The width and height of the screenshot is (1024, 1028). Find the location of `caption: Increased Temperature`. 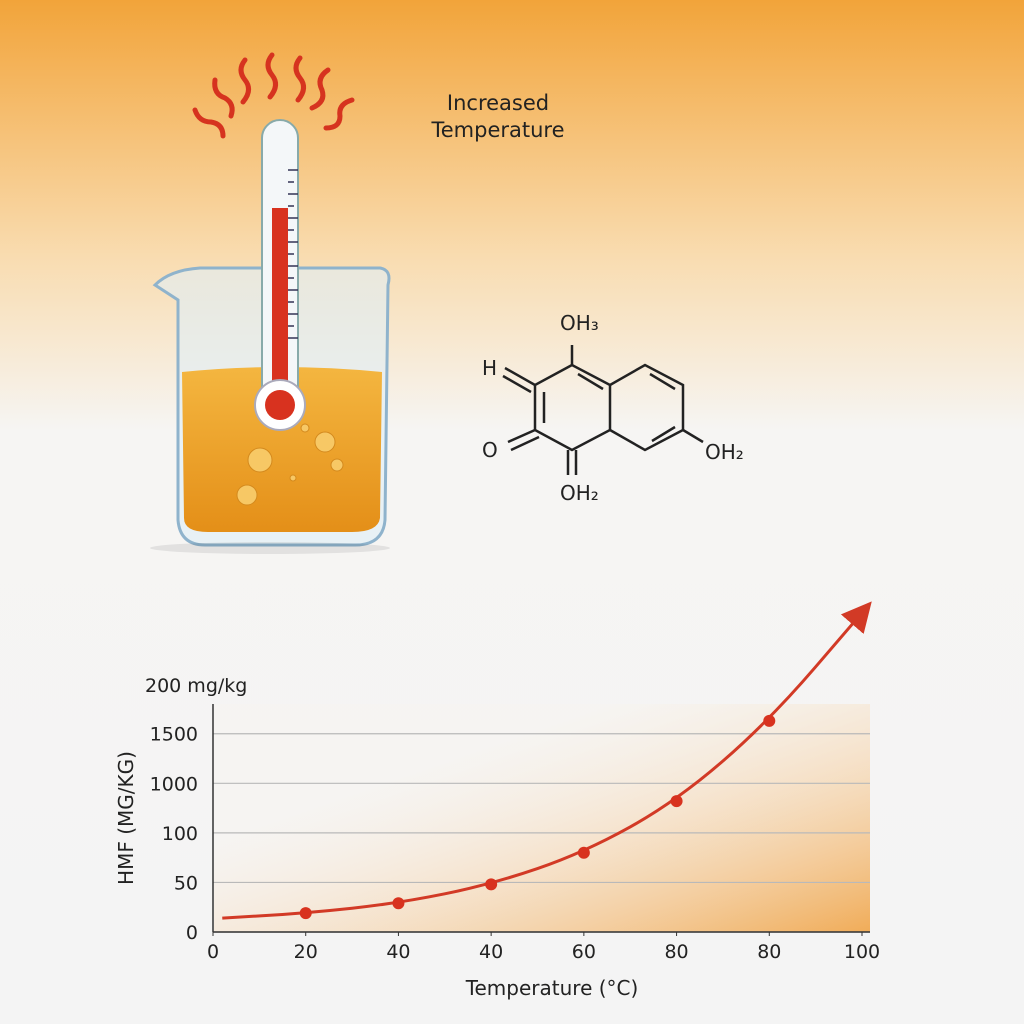

caption: Increased Temperature is located at coordinates (497, 116).